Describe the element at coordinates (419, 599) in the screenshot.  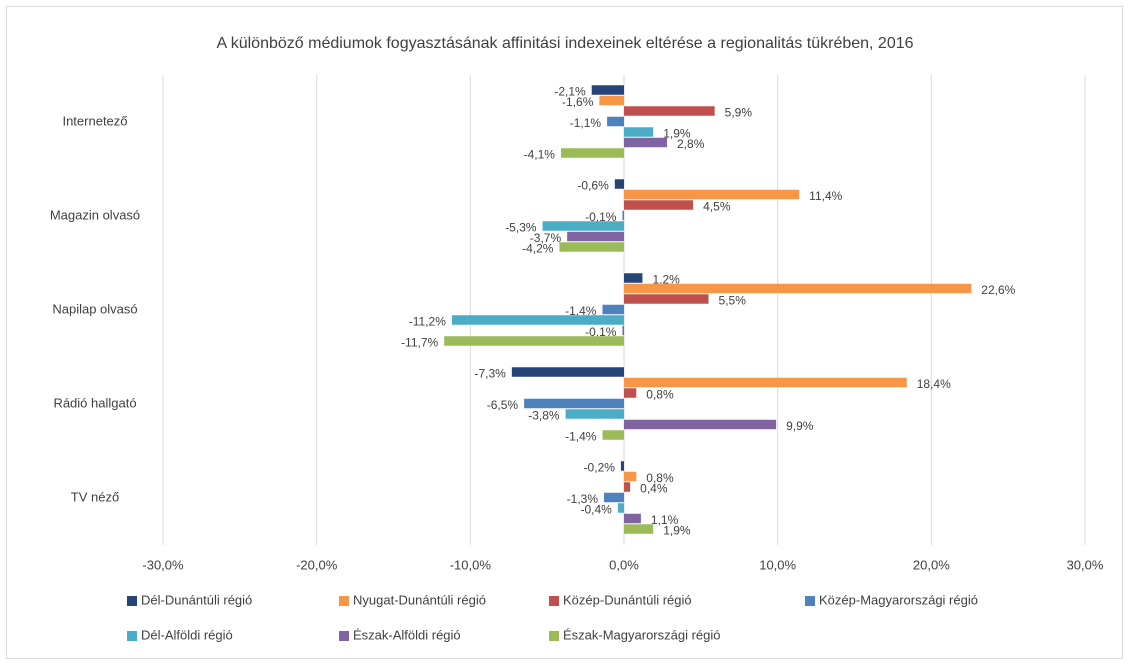
I see `legend-label: Nyugat-Dunántúli régió` at that location.